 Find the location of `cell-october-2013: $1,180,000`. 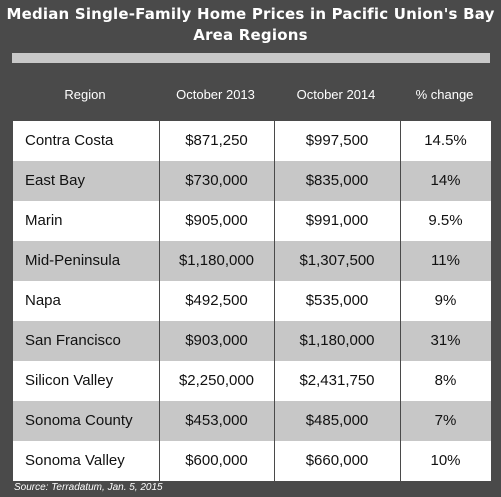

cell-october-2013: $1,180,000 is located at coordinates (216, 260).